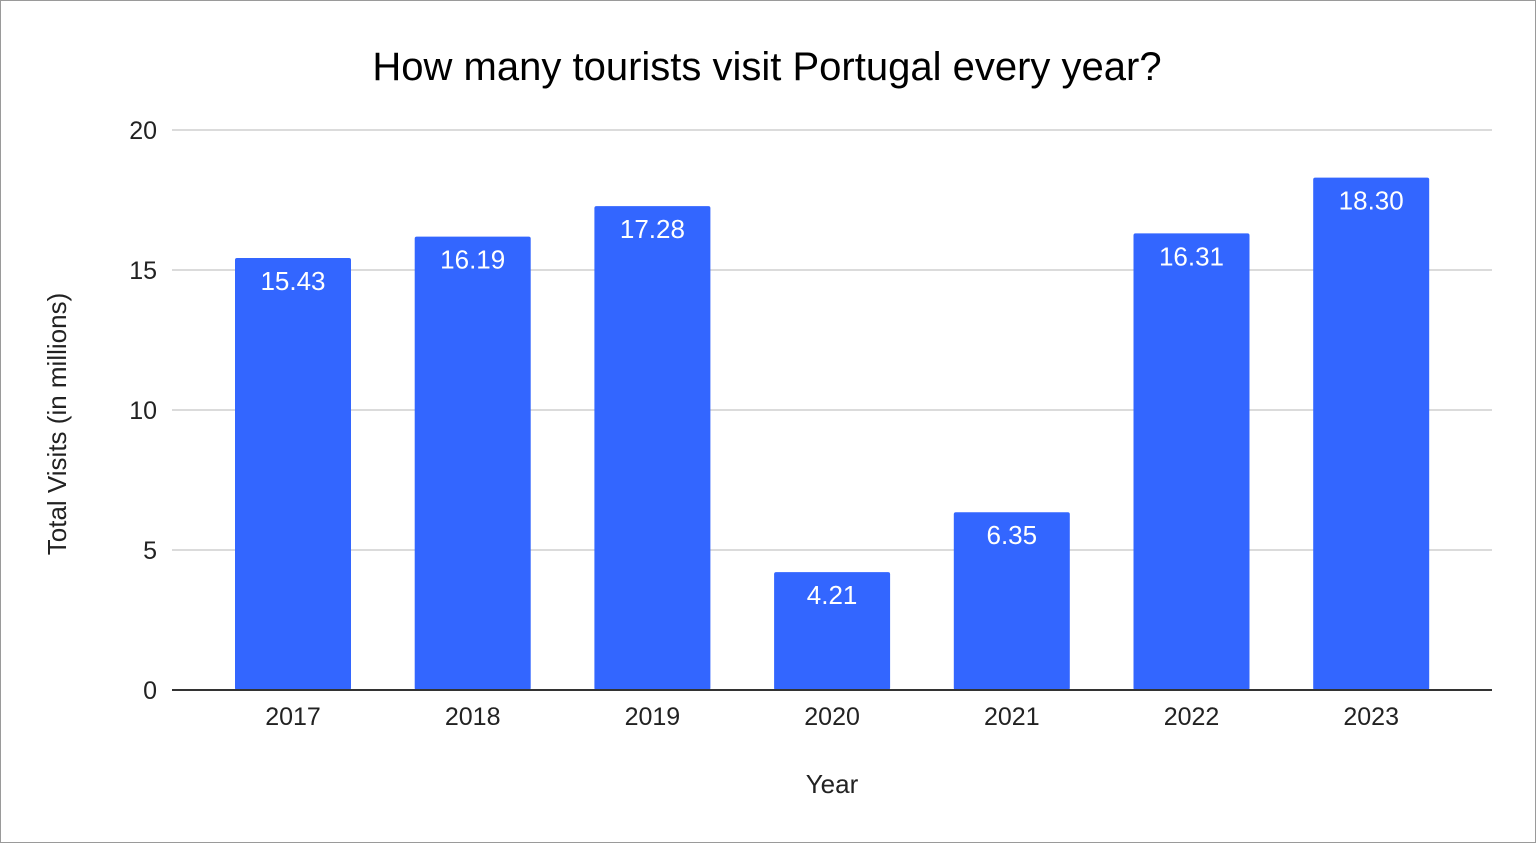 This screenshot has height=843, width=1536. I want to click on y-axis-label: Total Visits (in millions), so click(57, 424).